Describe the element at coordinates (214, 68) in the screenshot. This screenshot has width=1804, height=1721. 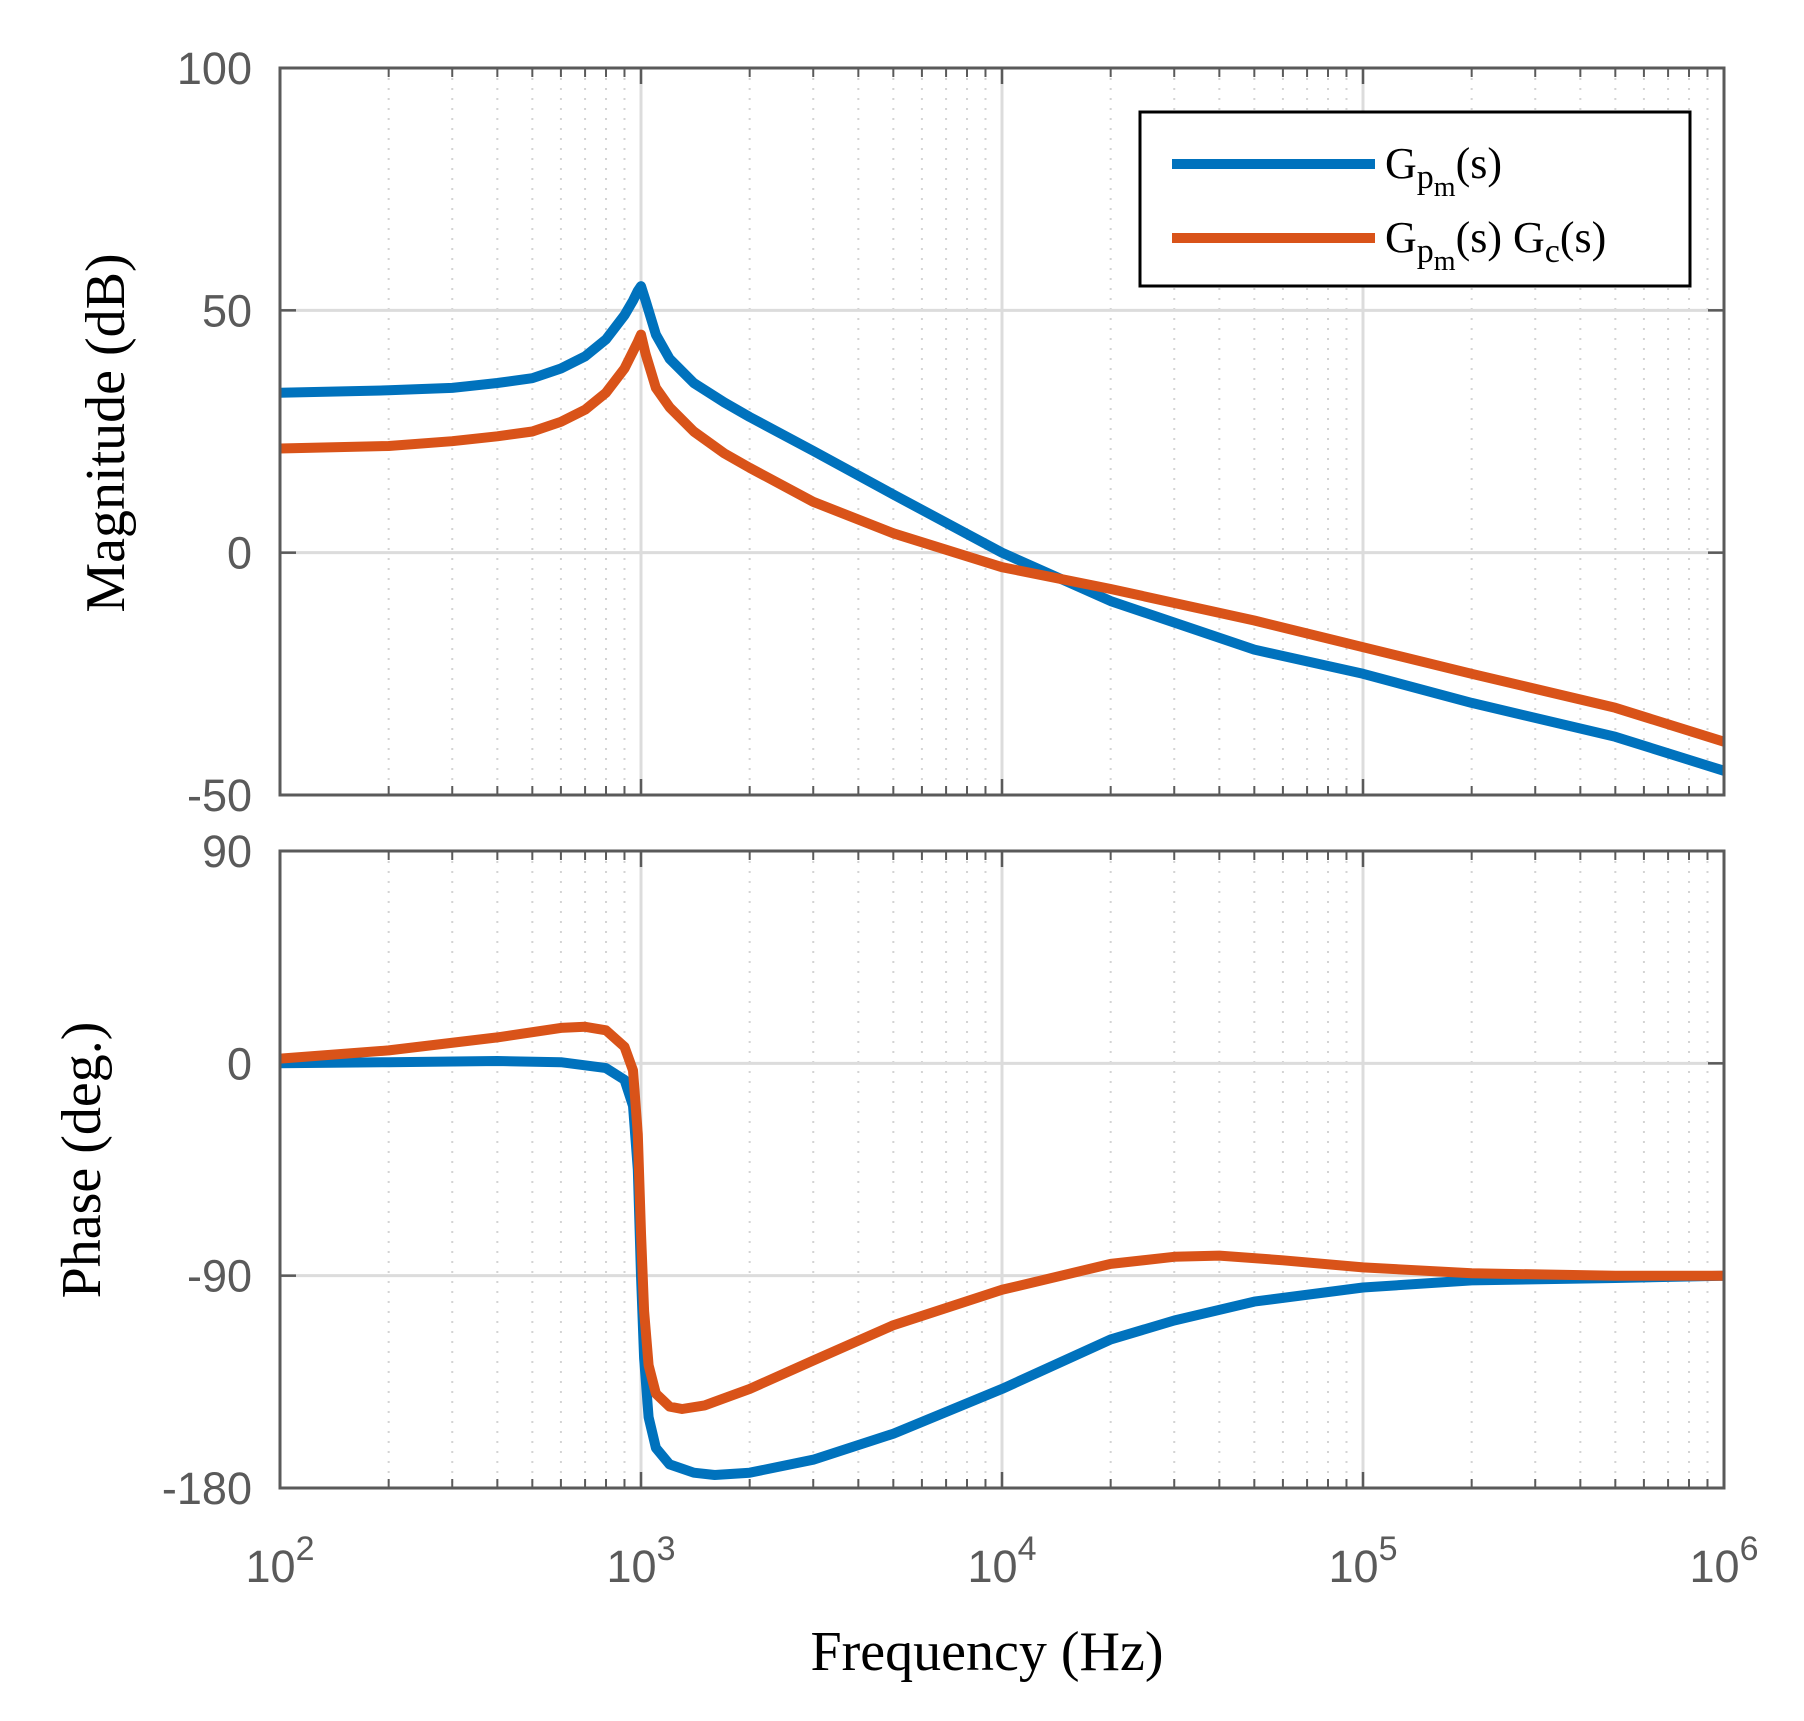
I see `magnitude-y-tick-label: 100` at that location.